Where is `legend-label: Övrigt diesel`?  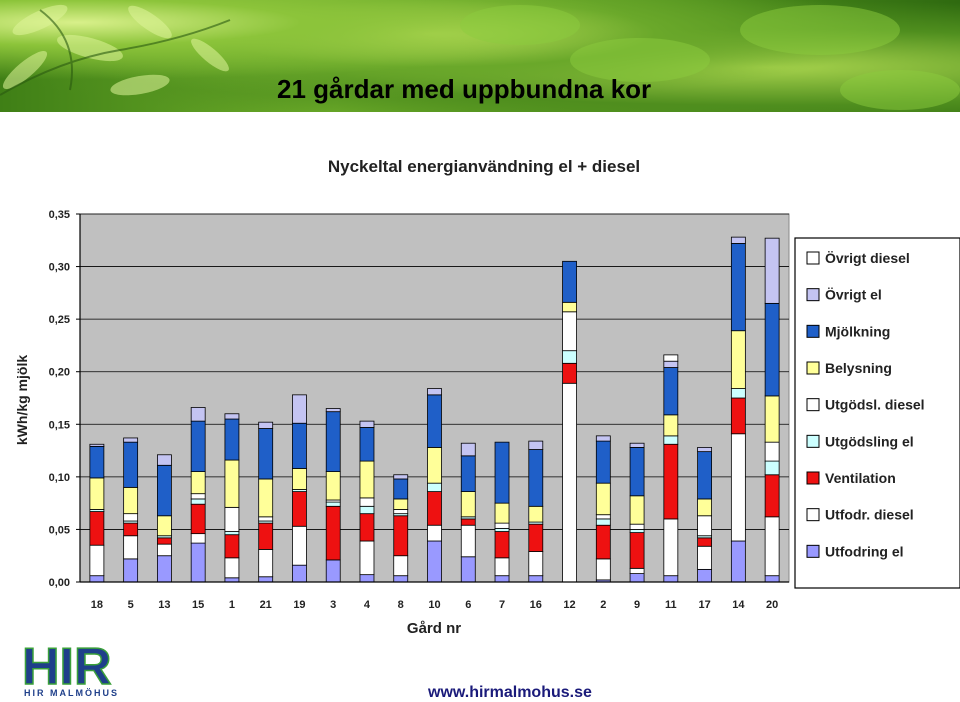 legend-label: Övrigt diesel is located at coordinates (867, 258).